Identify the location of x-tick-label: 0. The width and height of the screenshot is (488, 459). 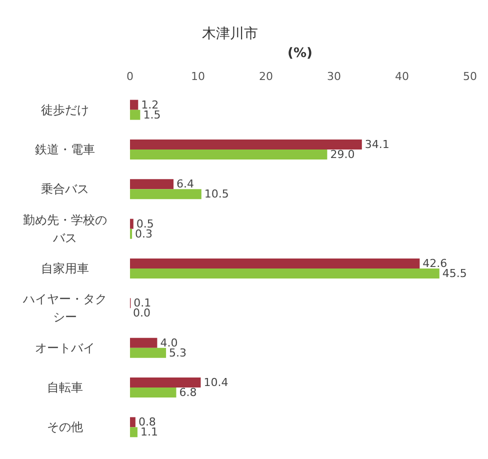
(130, 76).